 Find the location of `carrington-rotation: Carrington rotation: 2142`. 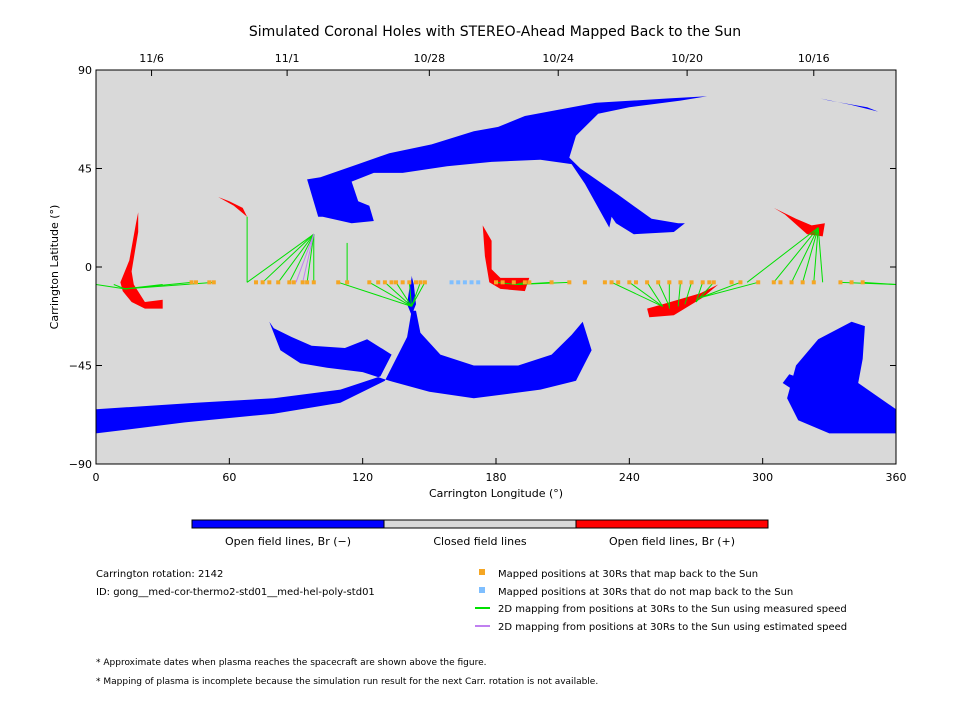

carrington-rotation: Carrington rotation: 2142 is located at coordinates (159, 574).